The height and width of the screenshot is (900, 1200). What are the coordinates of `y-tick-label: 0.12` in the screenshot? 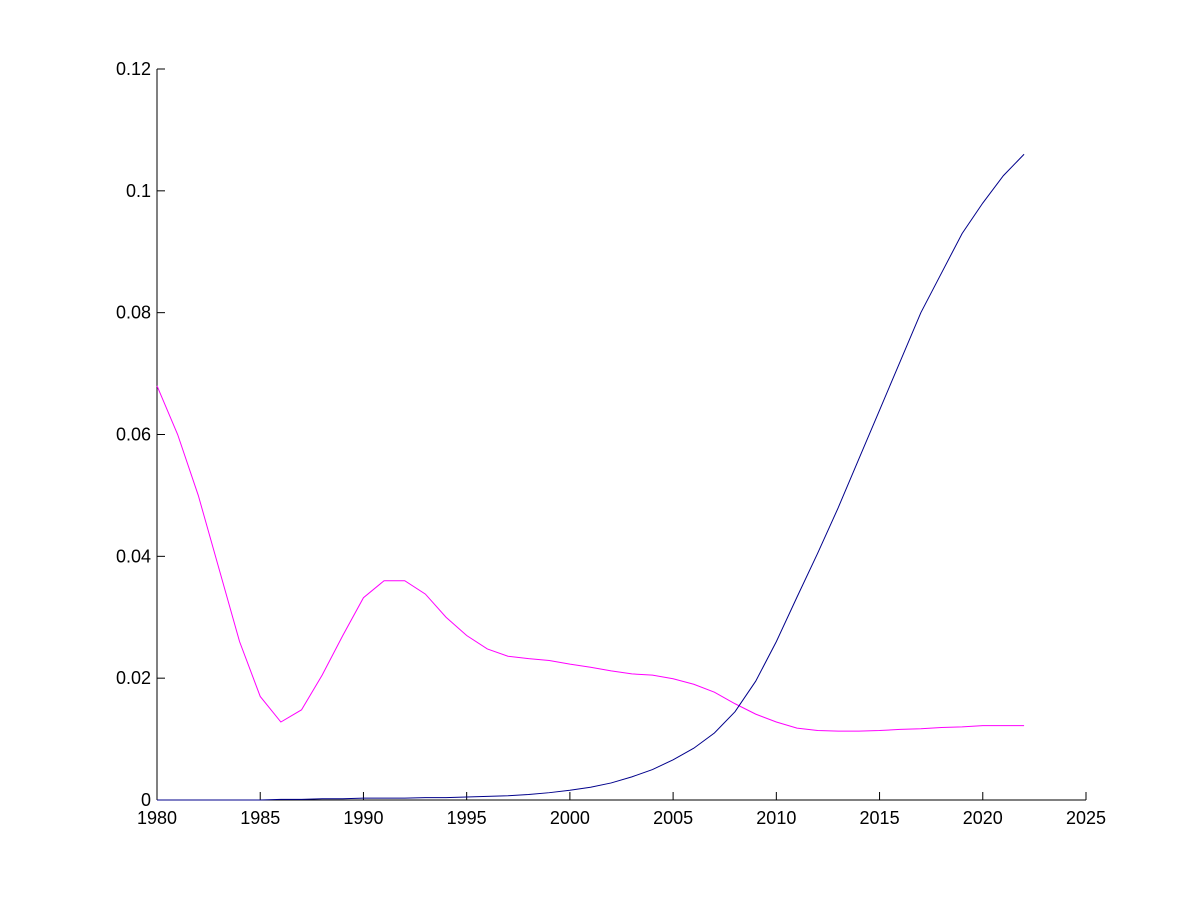 It's located at (133, 69).